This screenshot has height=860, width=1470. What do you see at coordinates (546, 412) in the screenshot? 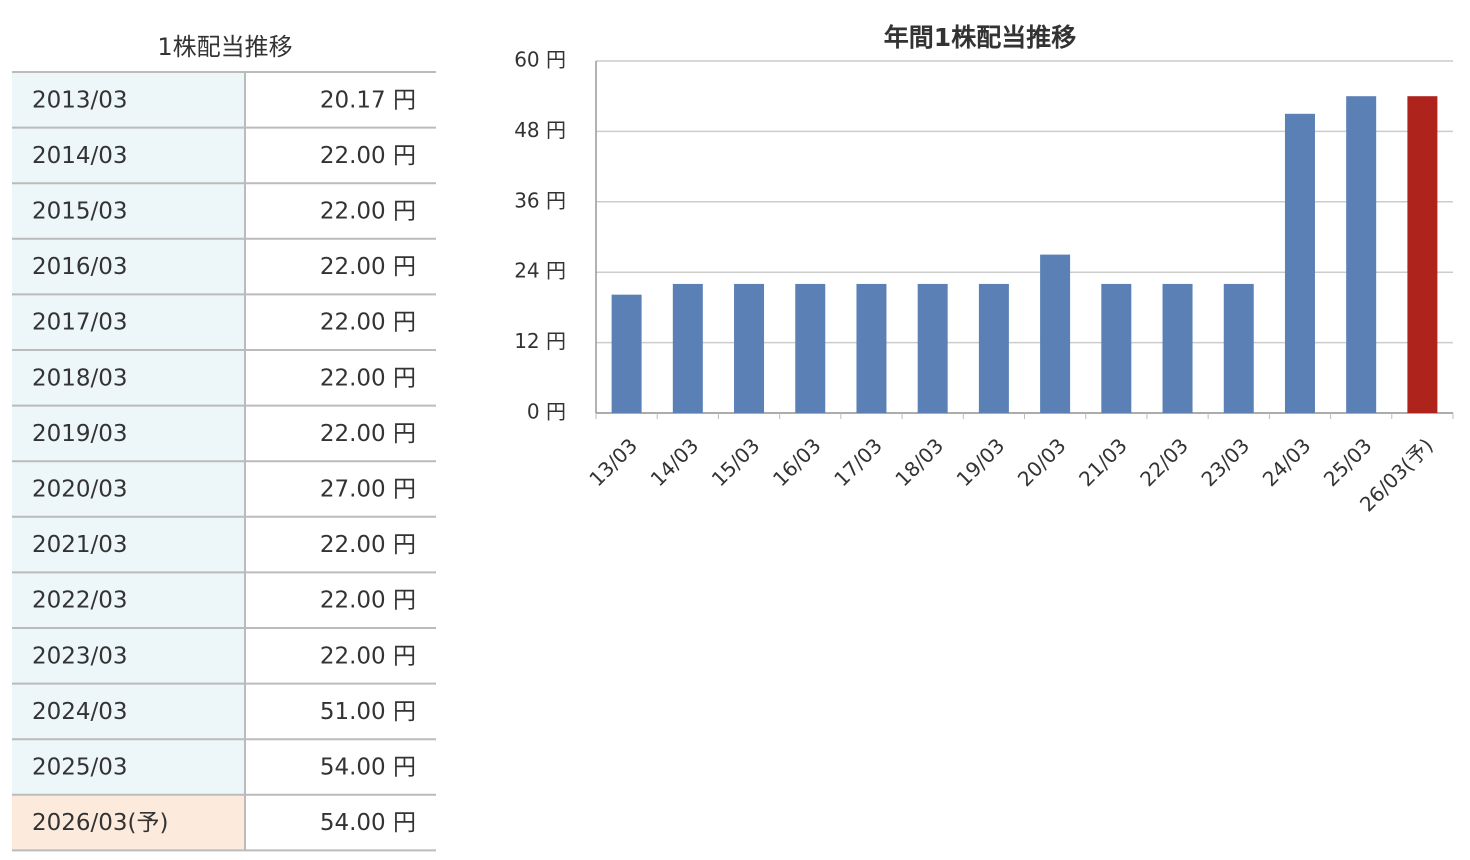
I see `y-tick-label: 0 円` at bounding box center [546, 412].